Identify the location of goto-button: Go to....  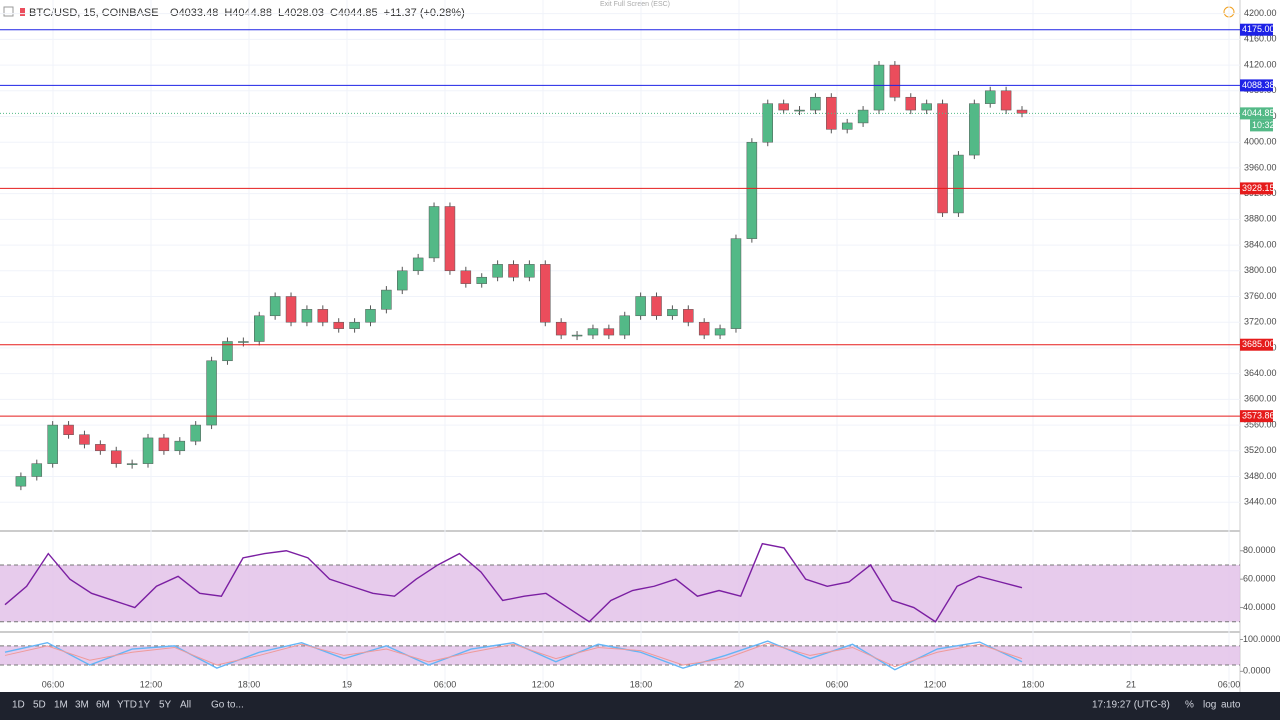
(227, 705).